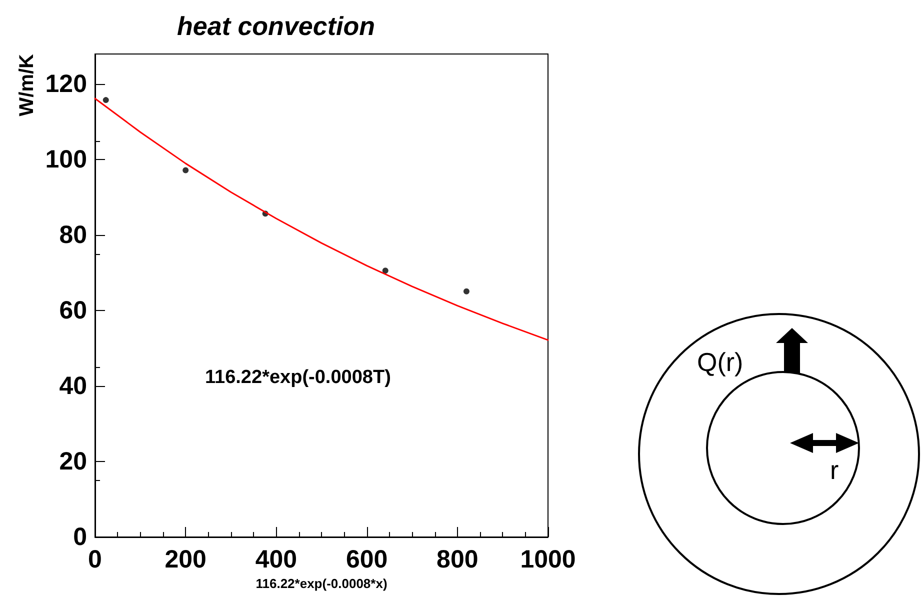 The height and width of the screenshot is (597, 922). What do you see at coordinates (73, 462) in the screenshot?
I see `y-tick-label: 20` at bounding box center [73, 462].